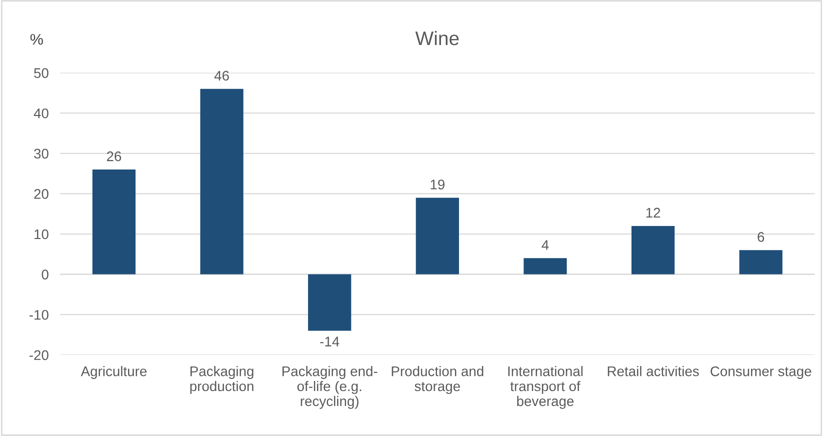 This screenshot has width=823, height=436. What do you see at coordinates (45, 275) in the screenshot?
I see `y-tick-label: 0` at bounding box center [45, 275].